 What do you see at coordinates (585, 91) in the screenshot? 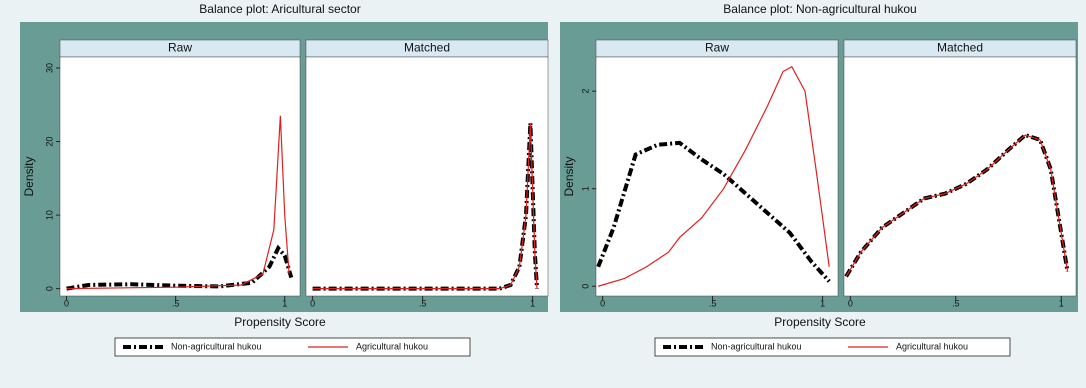
I see `y-tick-label: 2` at bounding box center [585, 91].